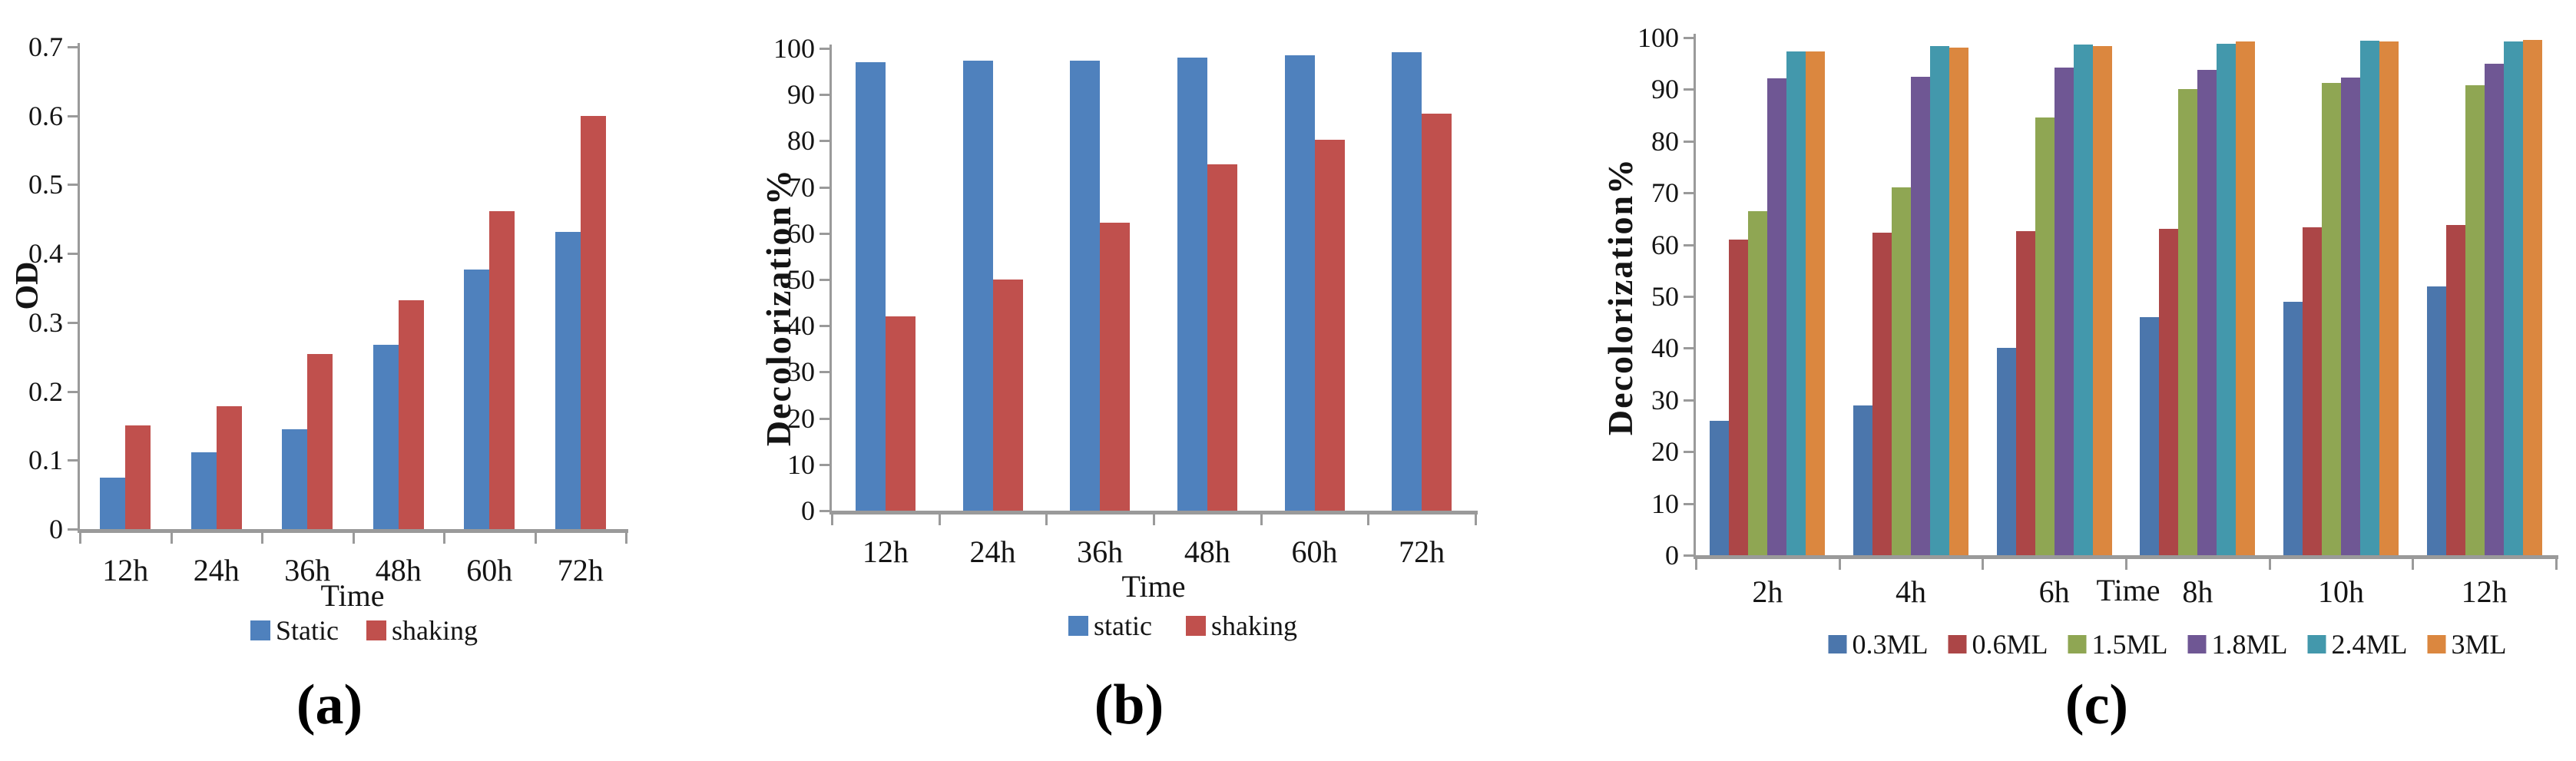  Describe the element at coordinates (2150, 435) in the screenshot. I see `bar-0.3ML-8h` at that location.